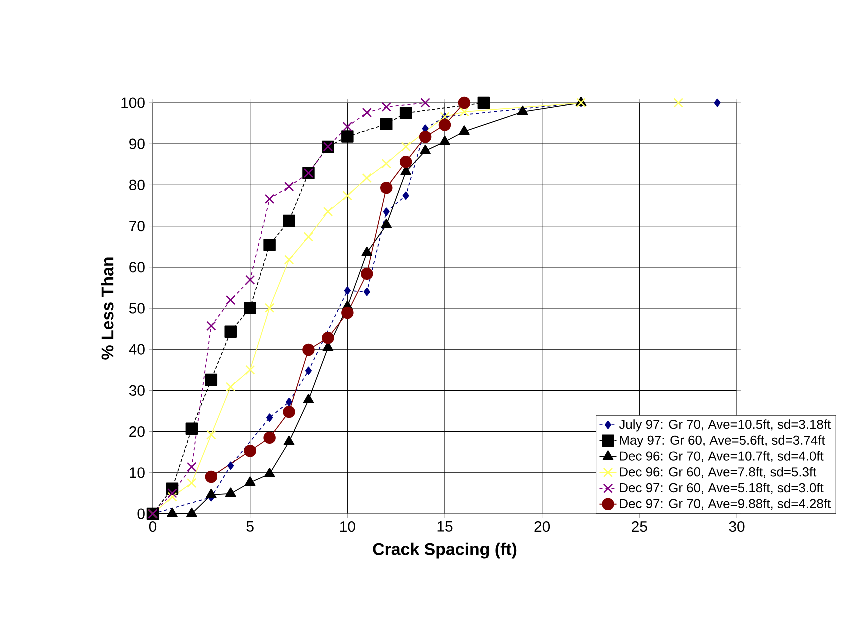 Image resolution: width=849 pixels, height=636 pixels. I want to click on y-axis-title: % Less Than, so click(107, 309).